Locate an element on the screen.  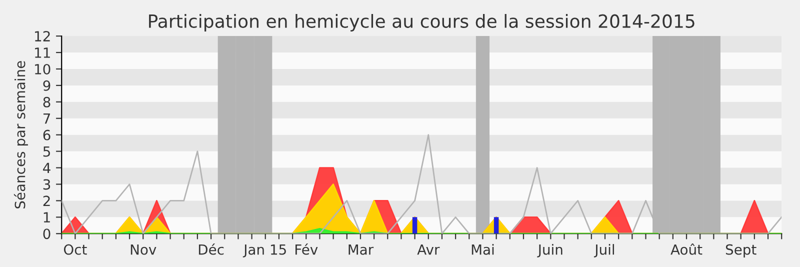
x-tick-label: Déc is located at coordinates (211, 249).